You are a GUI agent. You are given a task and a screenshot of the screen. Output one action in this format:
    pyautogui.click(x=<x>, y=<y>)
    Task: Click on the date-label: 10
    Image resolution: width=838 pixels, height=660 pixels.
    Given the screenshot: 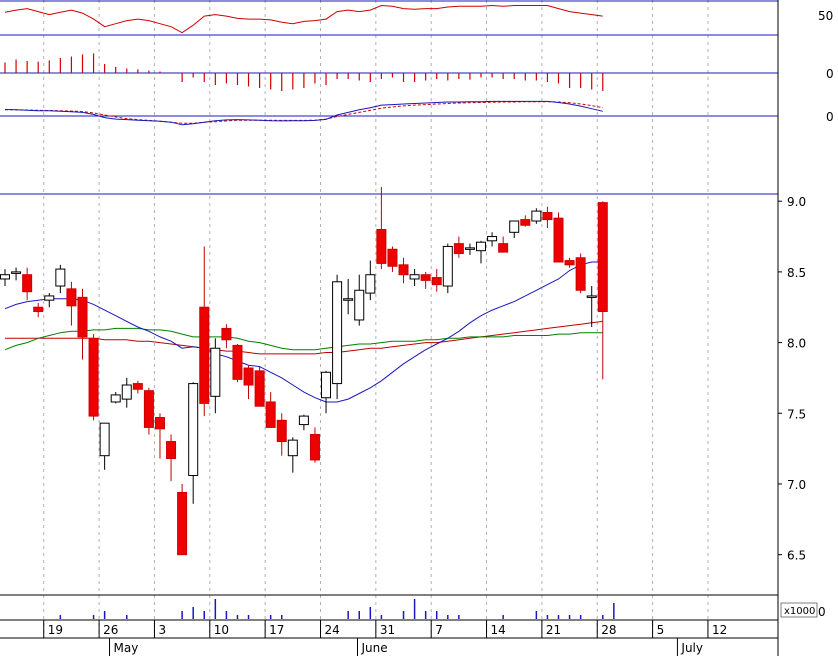 What is the action you would take?
    pyautogui.click(x=221, y=630)
    